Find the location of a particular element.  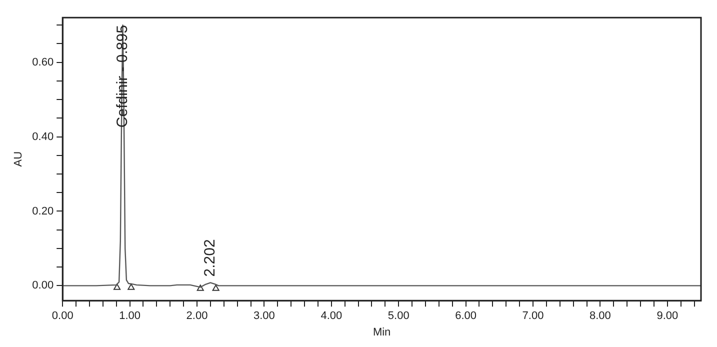

x-axis-title: Min is located at coordinates (381, 332).